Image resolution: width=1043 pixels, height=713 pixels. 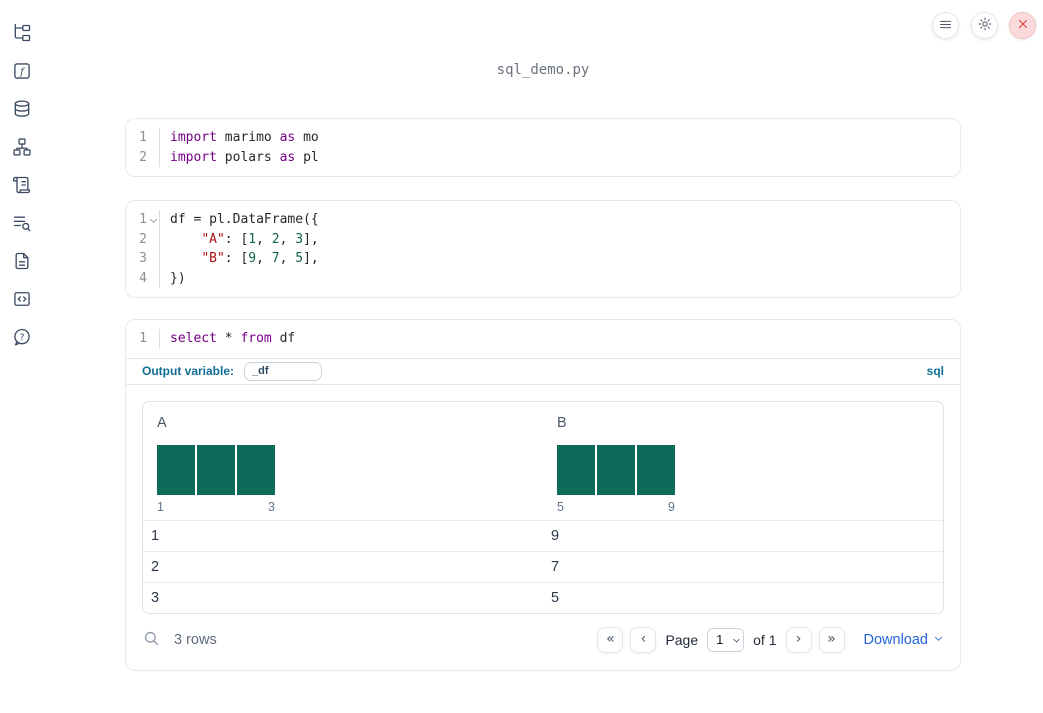 I want to click on chevron-right-icon: ›, so click(x=798, y=638).